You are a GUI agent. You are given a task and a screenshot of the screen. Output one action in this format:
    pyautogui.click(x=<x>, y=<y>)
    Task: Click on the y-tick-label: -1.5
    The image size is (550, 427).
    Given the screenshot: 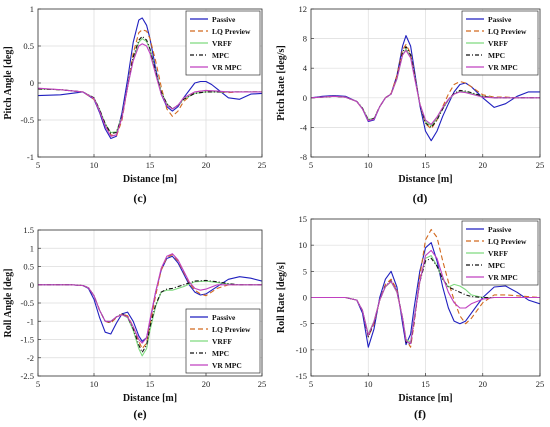 What is the action you would take?
    pyautogui.click(x=27, y=340)
    